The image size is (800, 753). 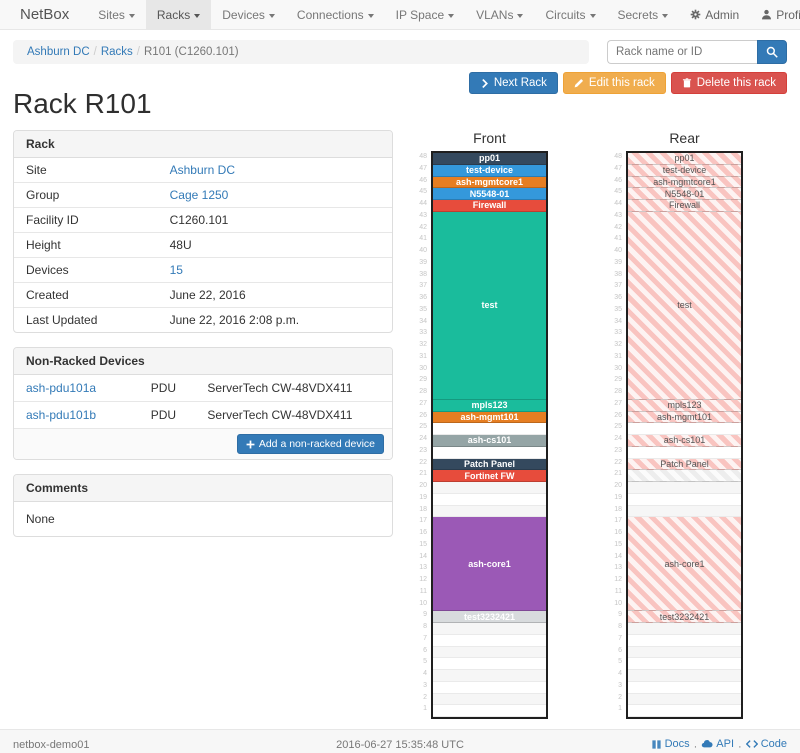 What do you see at coordinates (489, 476) in the screenshot?
I see `rack-device-fortinet-fw: Fortinet FW` at bounding box center [489, 476].